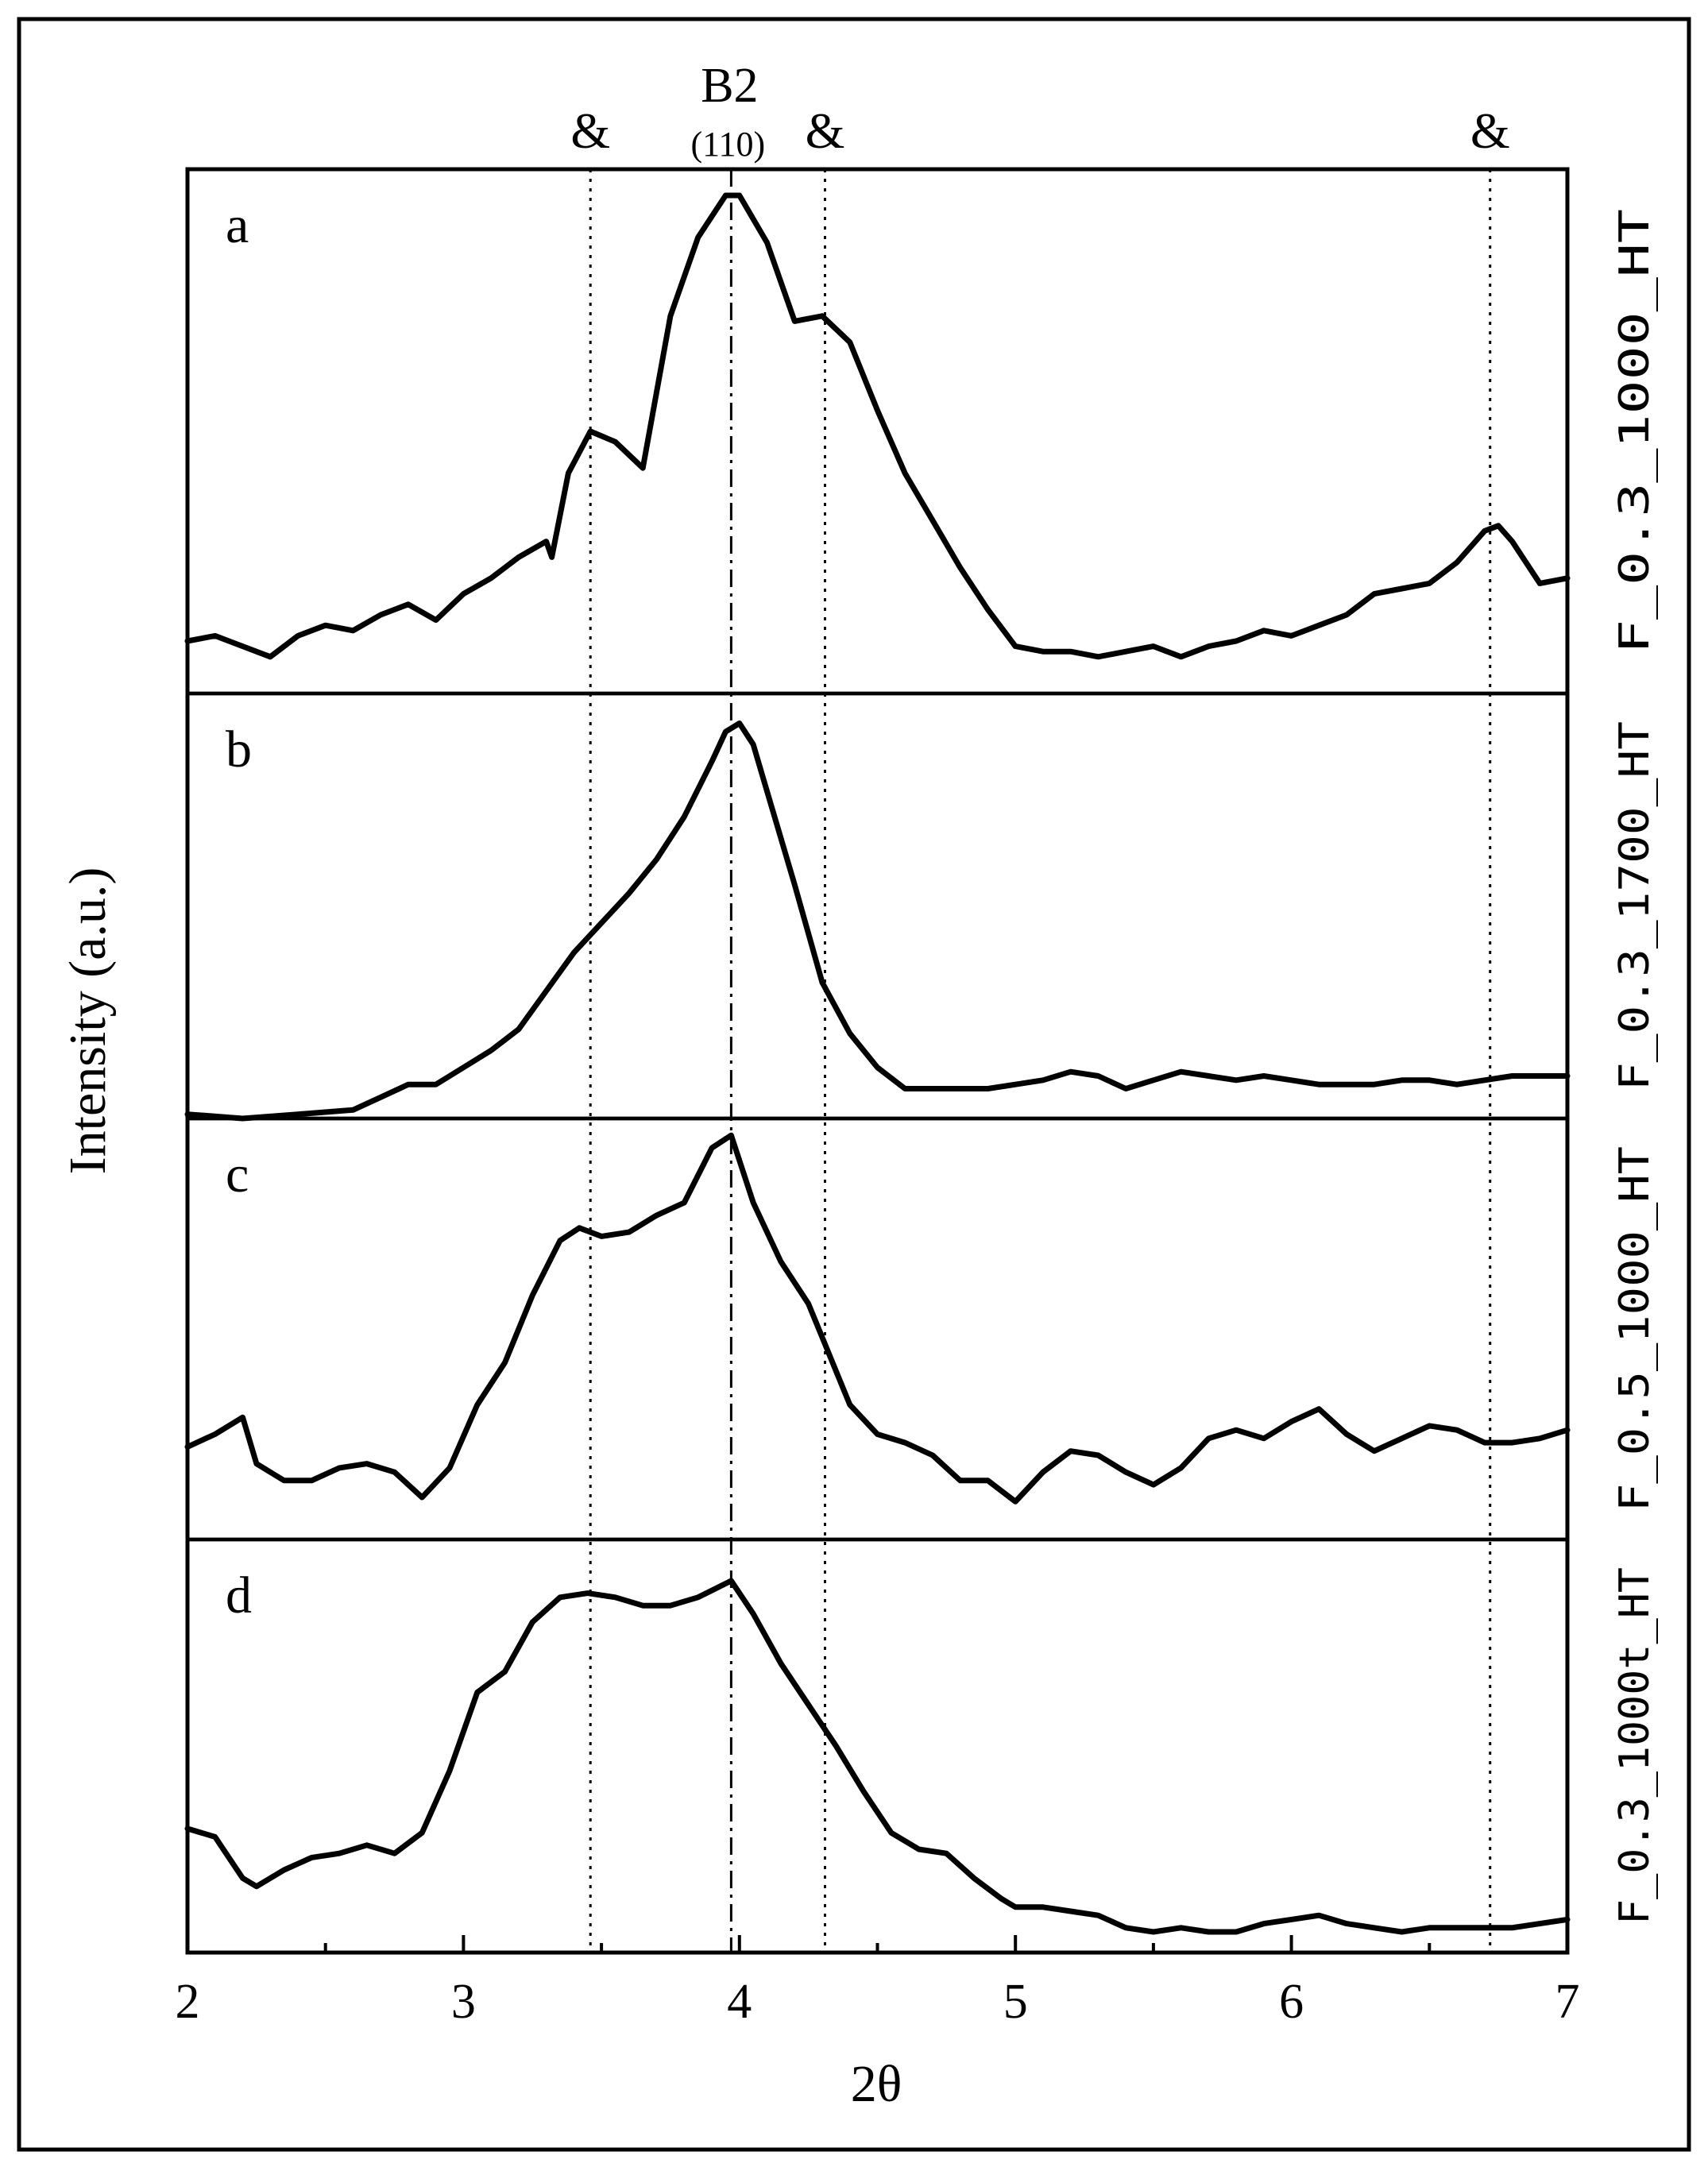 This screenshot has height=2171, width=1708. Describe the element at coordinates (728, 144) in the screenshot. I see `reference-sublabel-0: (110)` at that location.